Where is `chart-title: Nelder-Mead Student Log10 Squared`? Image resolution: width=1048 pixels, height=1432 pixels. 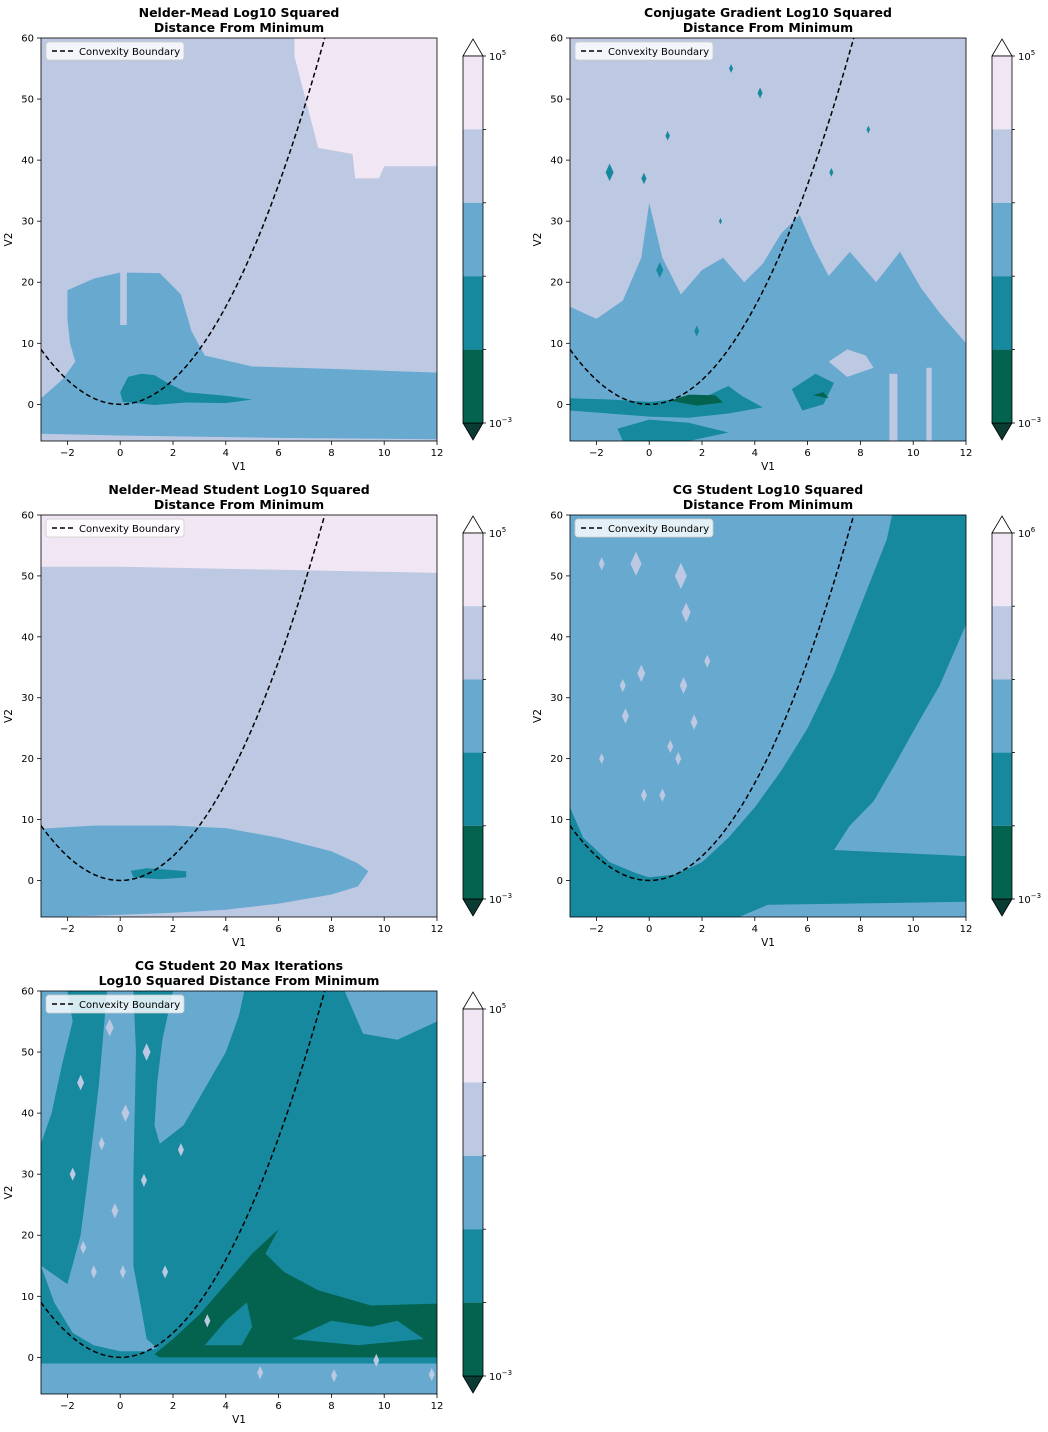 chart-title: Nelder-Mead Student Log10 Squared is located at coordinates (238, 489).